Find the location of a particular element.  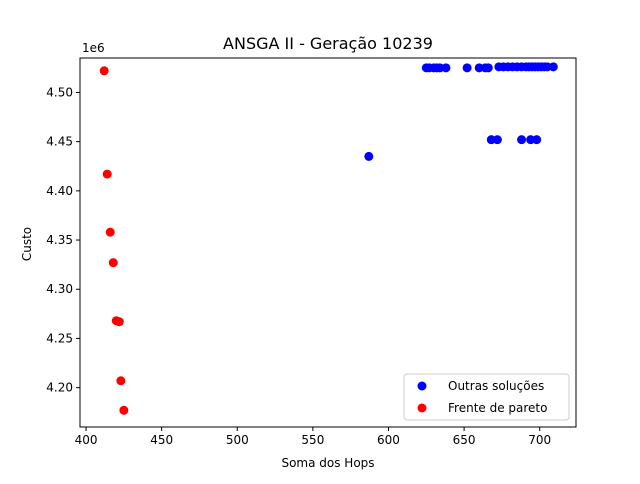

y-tick-label: 4.45 is located at coordinates (59, 142).